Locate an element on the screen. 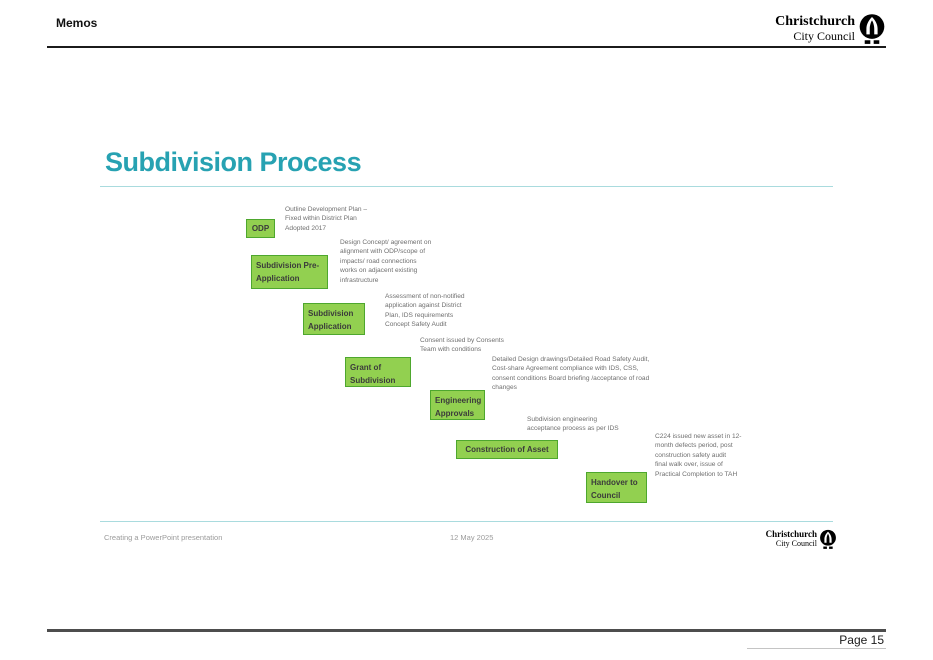  ccc-crest-icon is located at coordinates (872, 29).